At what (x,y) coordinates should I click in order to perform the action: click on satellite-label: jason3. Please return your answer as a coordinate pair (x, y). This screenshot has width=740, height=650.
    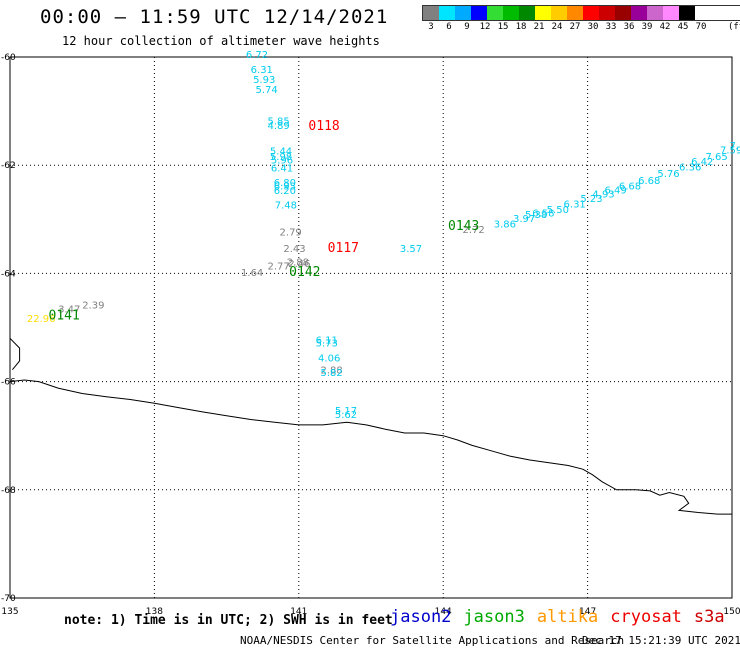
    Looking at the image, I should click on (494, 617).